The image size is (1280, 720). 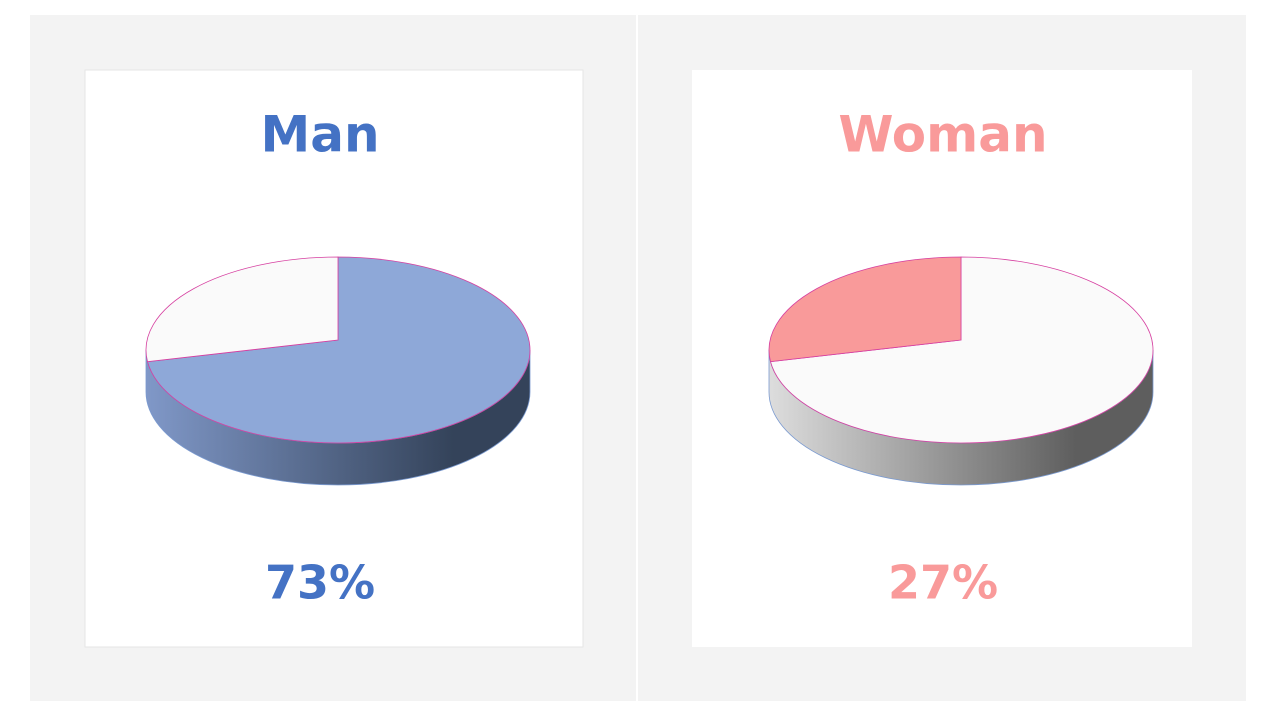 I want to click on data-label: 27%, so click(x=943, y=583).